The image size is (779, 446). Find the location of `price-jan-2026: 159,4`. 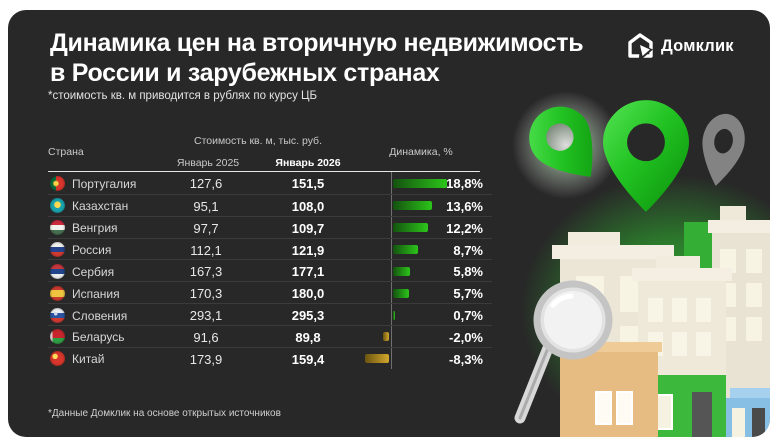

price-jan-2026: 159,4 is located at coordinates (308, 359).